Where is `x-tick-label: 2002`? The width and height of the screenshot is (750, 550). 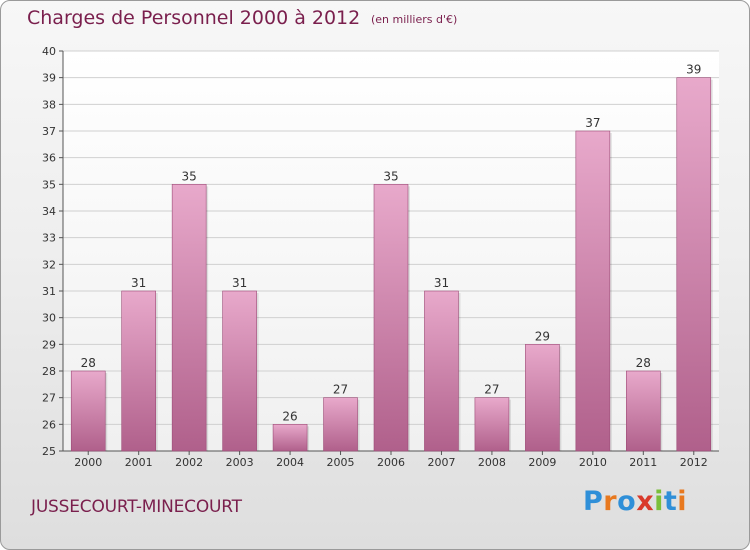 x-tick-label: 2002 is located at coordinates (189, 462).